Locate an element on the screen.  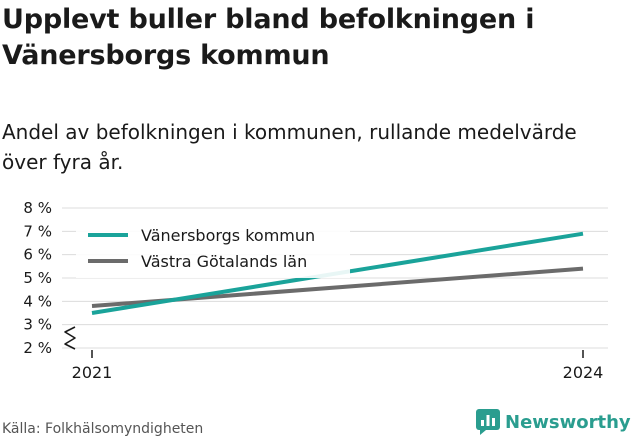
y-tick-label: 8 % is located at coordinates (37, 208).